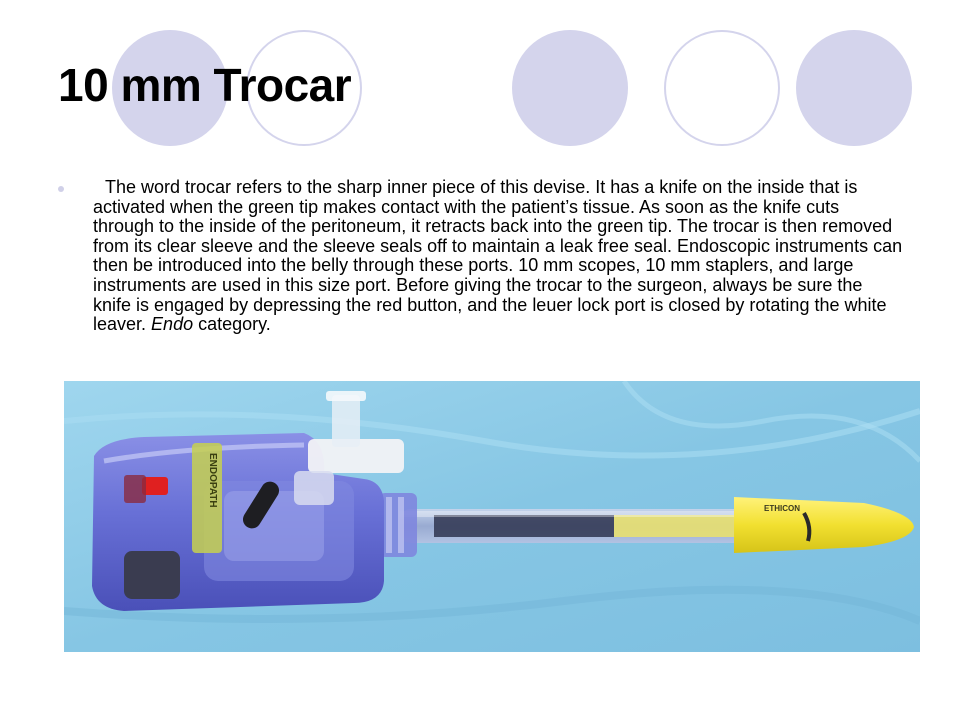 The image size is (960, 720). Describe the element at coordinates (232, 324) in the screenshot. I see `bullet-text-end: category.` at that location.